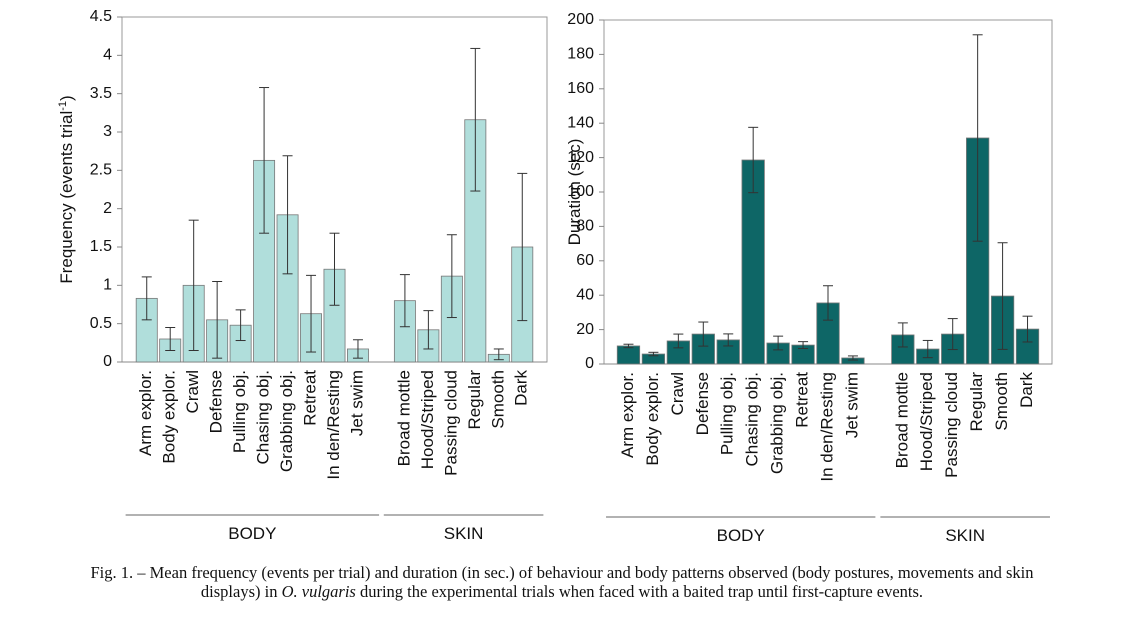 This screenshot has width=1134, height=624. I want to click on y-tick-label: 140, so click(580, 122).